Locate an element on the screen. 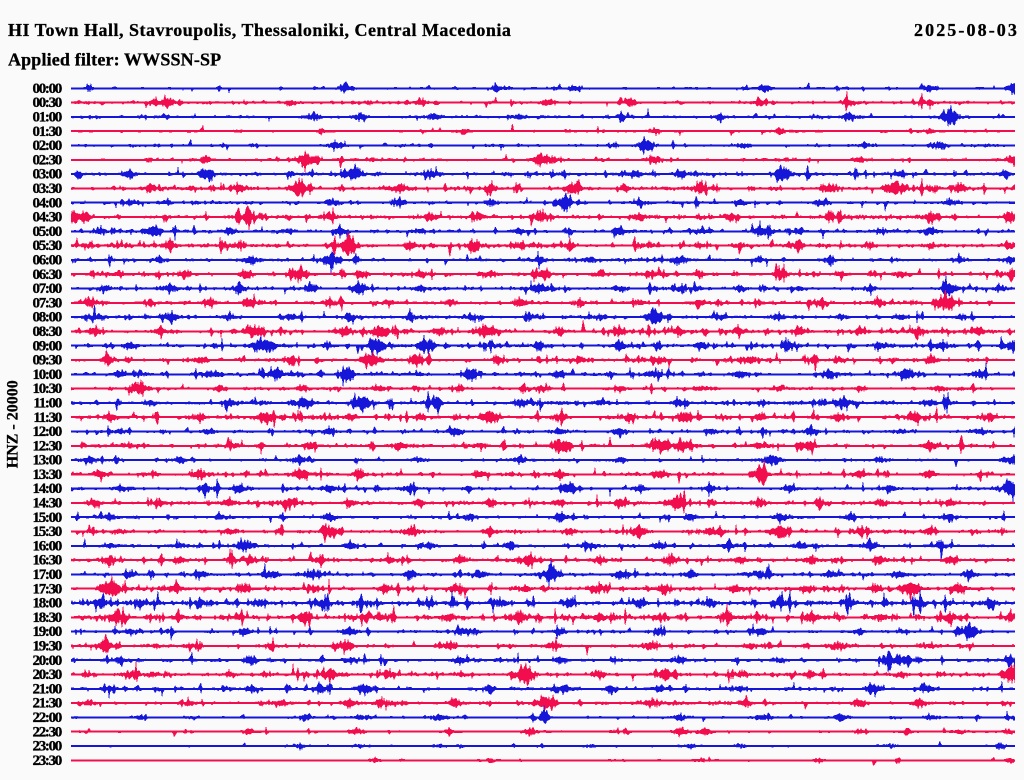  svg-text: 07:00 is located at coordinates (47, 289).